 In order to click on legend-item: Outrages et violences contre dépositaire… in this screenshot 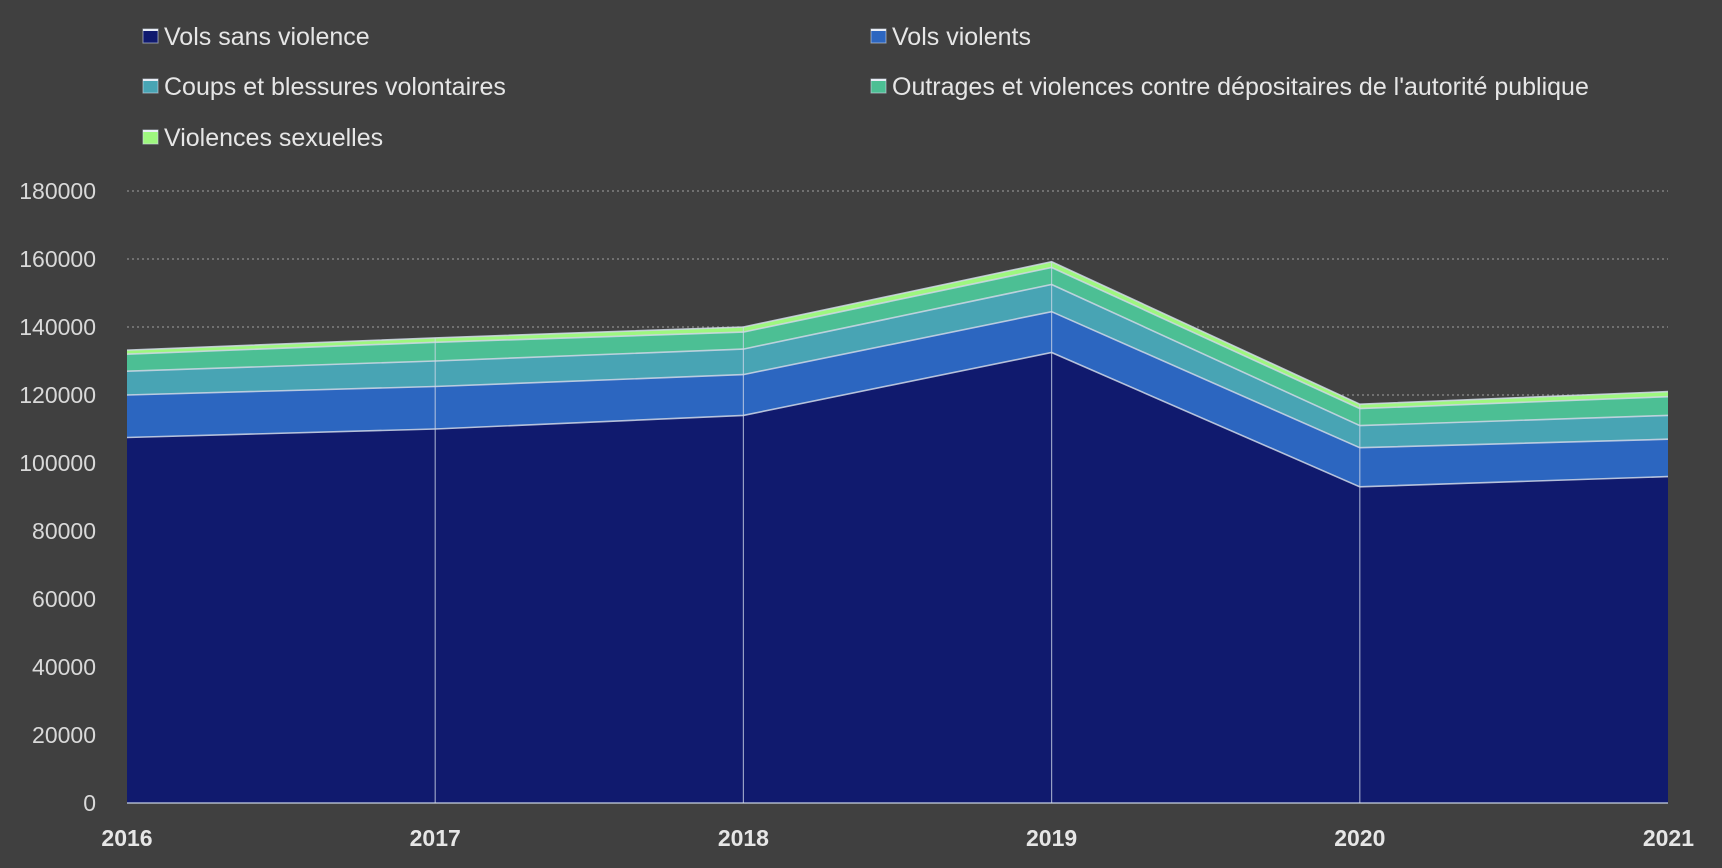, I will do `click(1229, 87)`.